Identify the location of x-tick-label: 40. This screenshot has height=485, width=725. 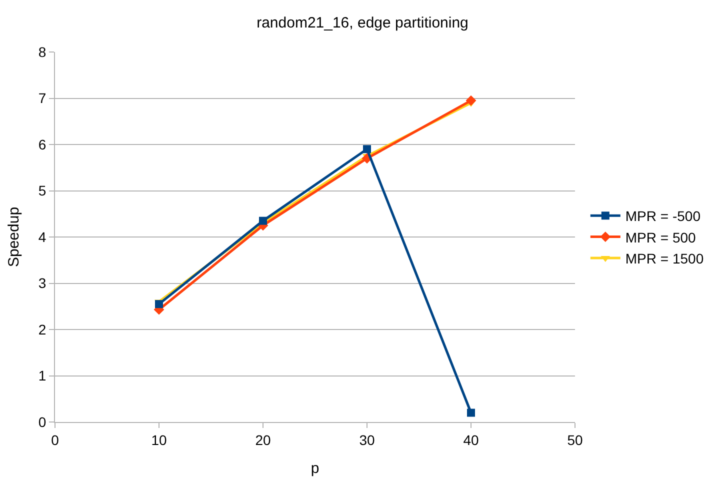
(471, 440).